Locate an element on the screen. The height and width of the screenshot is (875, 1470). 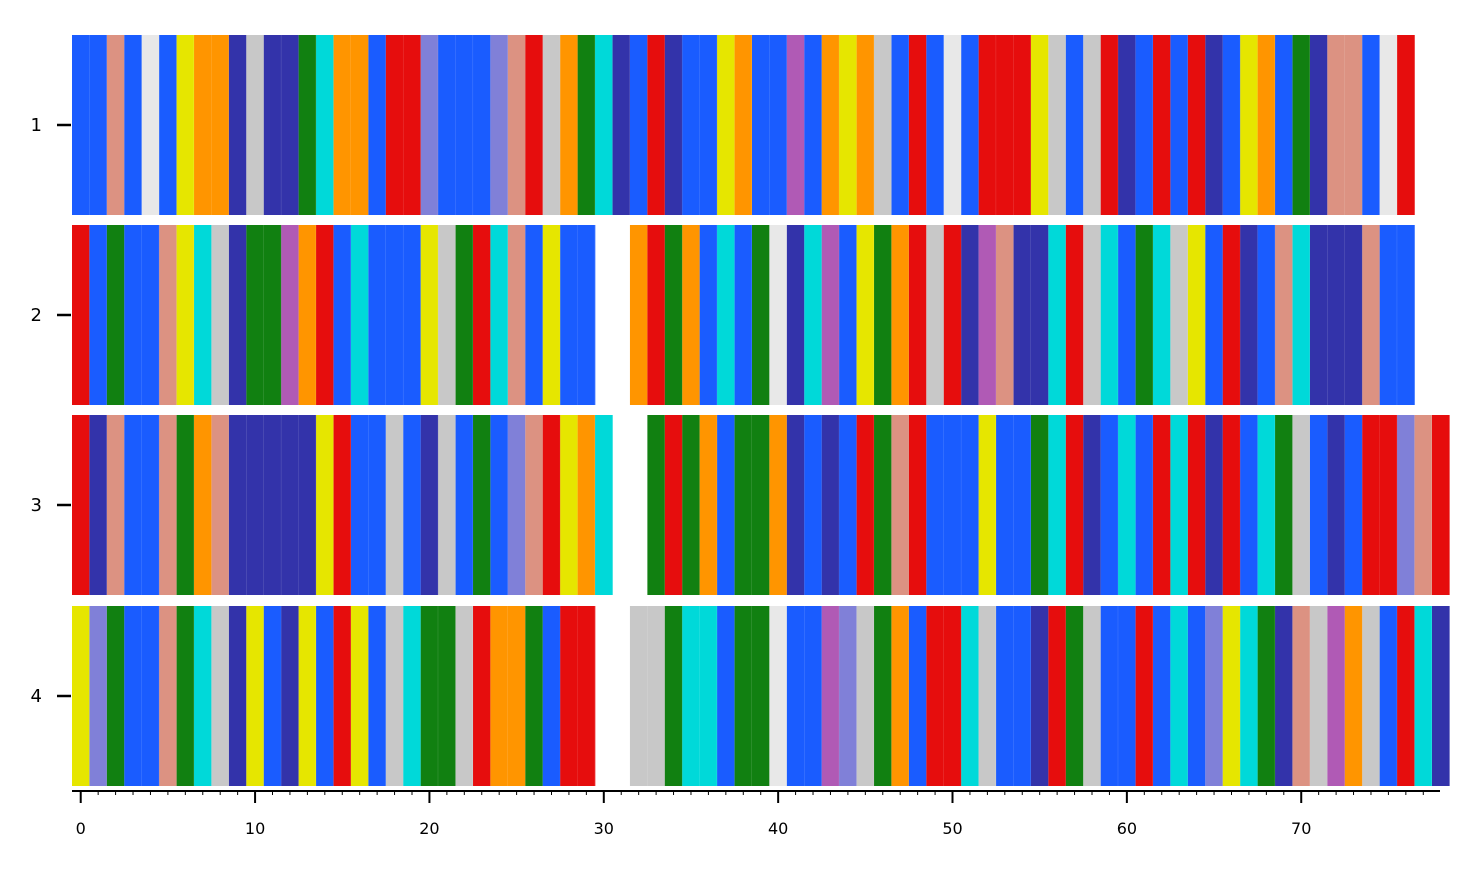
cell-row3-pos34 is located at coordinates (673, 505).